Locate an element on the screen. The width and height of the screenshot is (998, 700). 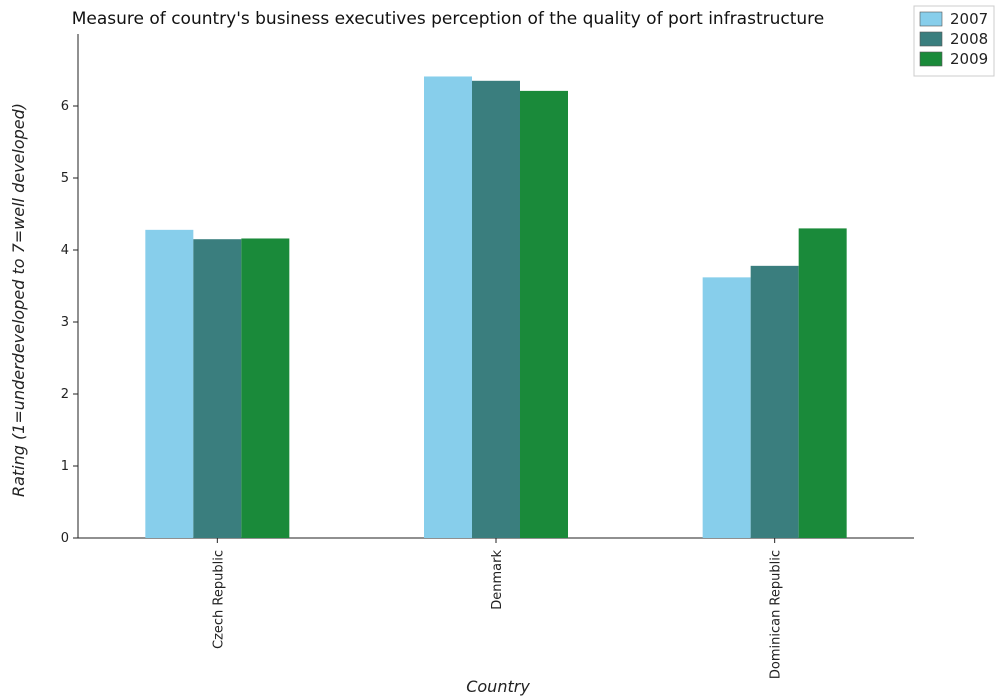
y-tick-label: 0 is located at coordinates (65, 538).